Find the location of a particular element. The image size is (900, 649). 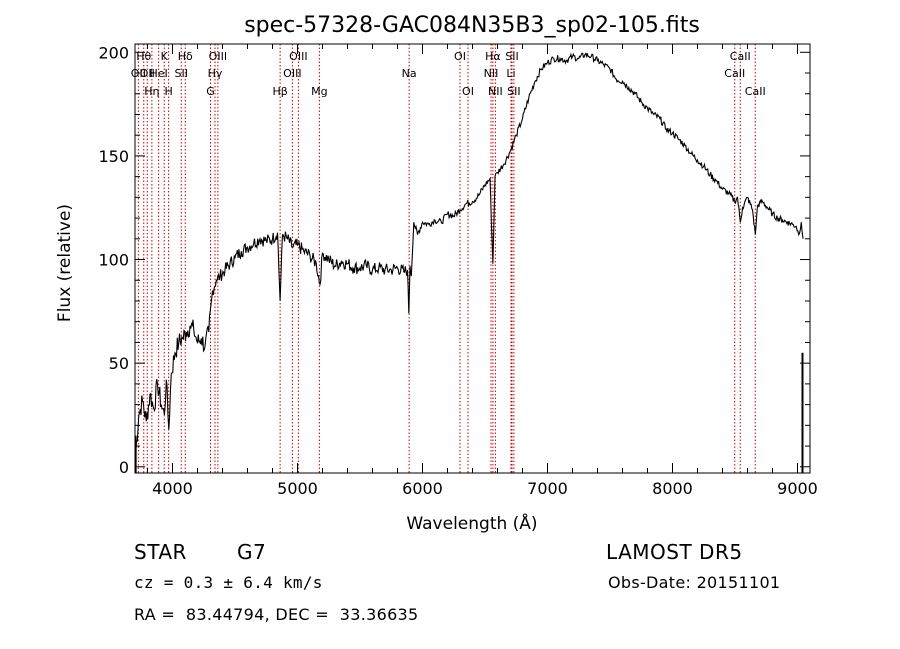

line-label: Mg is located at coordinates (319, 91).